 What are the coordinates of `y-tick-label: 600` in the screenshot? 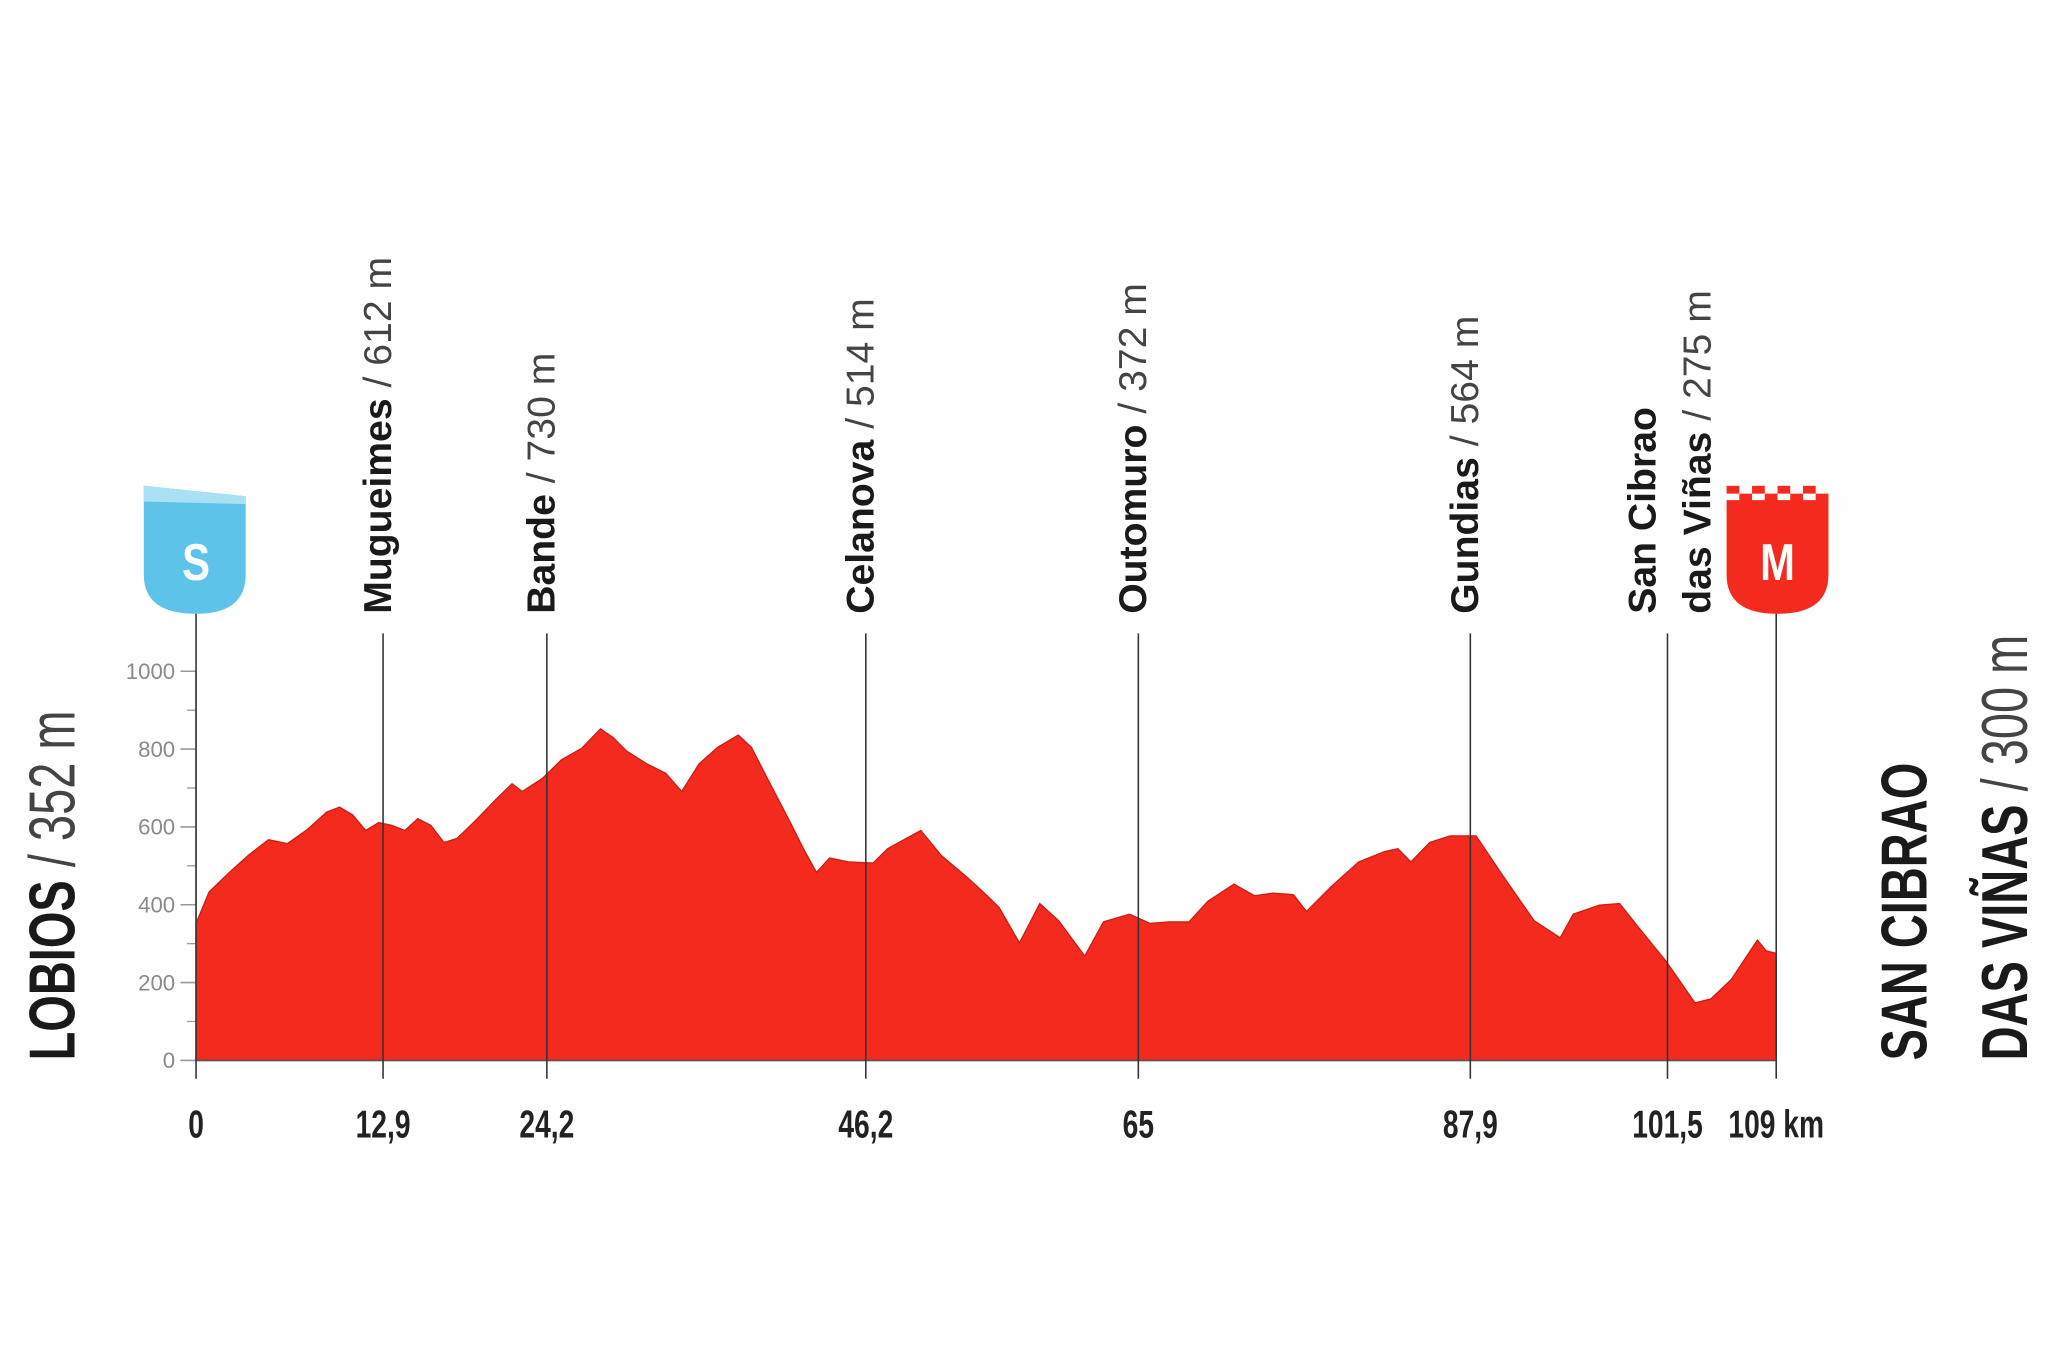 It's located at (156, 827).